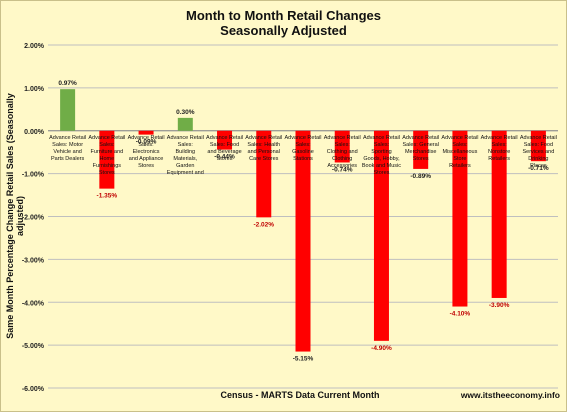 This screenshot has width=567, height=412. I want to click on chart-subtitle: Seasonally Adjusted, so click(283, 30).